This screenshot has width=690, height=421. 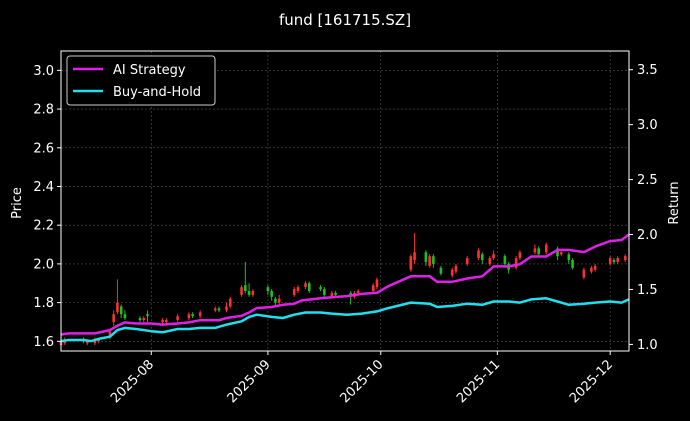 I want to click on y-axis-right-ticks: 1.0 1.5 2.0 2.5 3.0 3.5, so click(x=643, y=208).